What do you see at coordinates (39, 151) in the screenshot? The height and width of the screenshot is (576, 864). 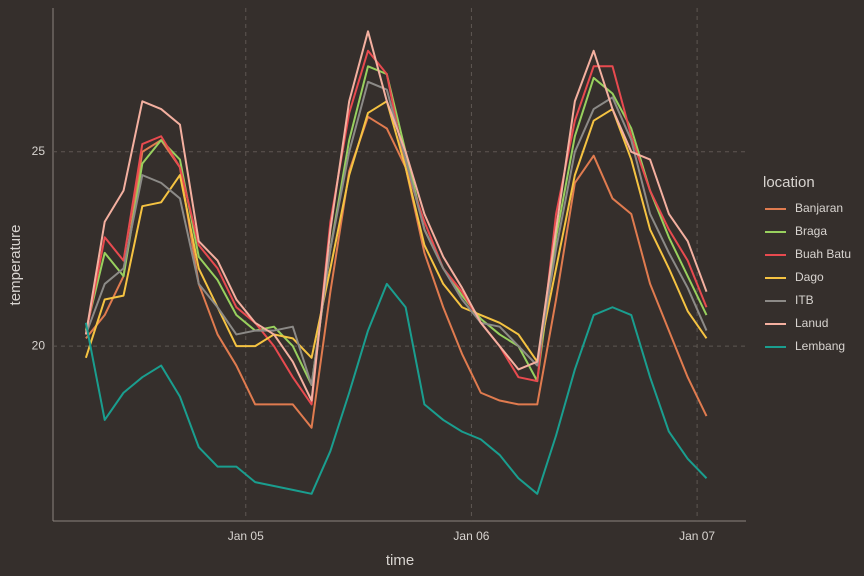 I see `y-tick-label: 25` at bounding box center [39, 151].